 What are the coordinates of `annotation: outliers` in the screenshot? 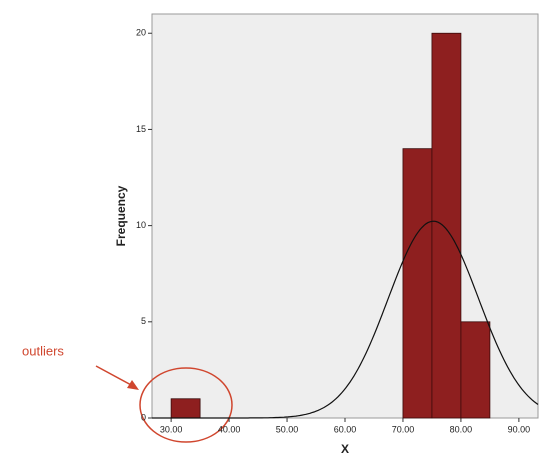 It's located at (43, 350).